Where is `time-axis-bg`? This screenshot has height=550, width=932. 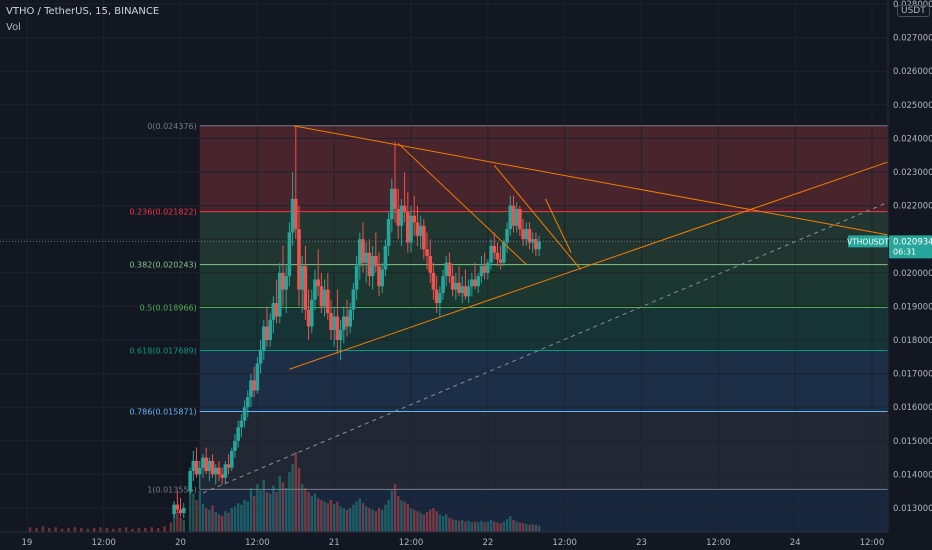
time-axis-bg is located at coordinates (466, 541).